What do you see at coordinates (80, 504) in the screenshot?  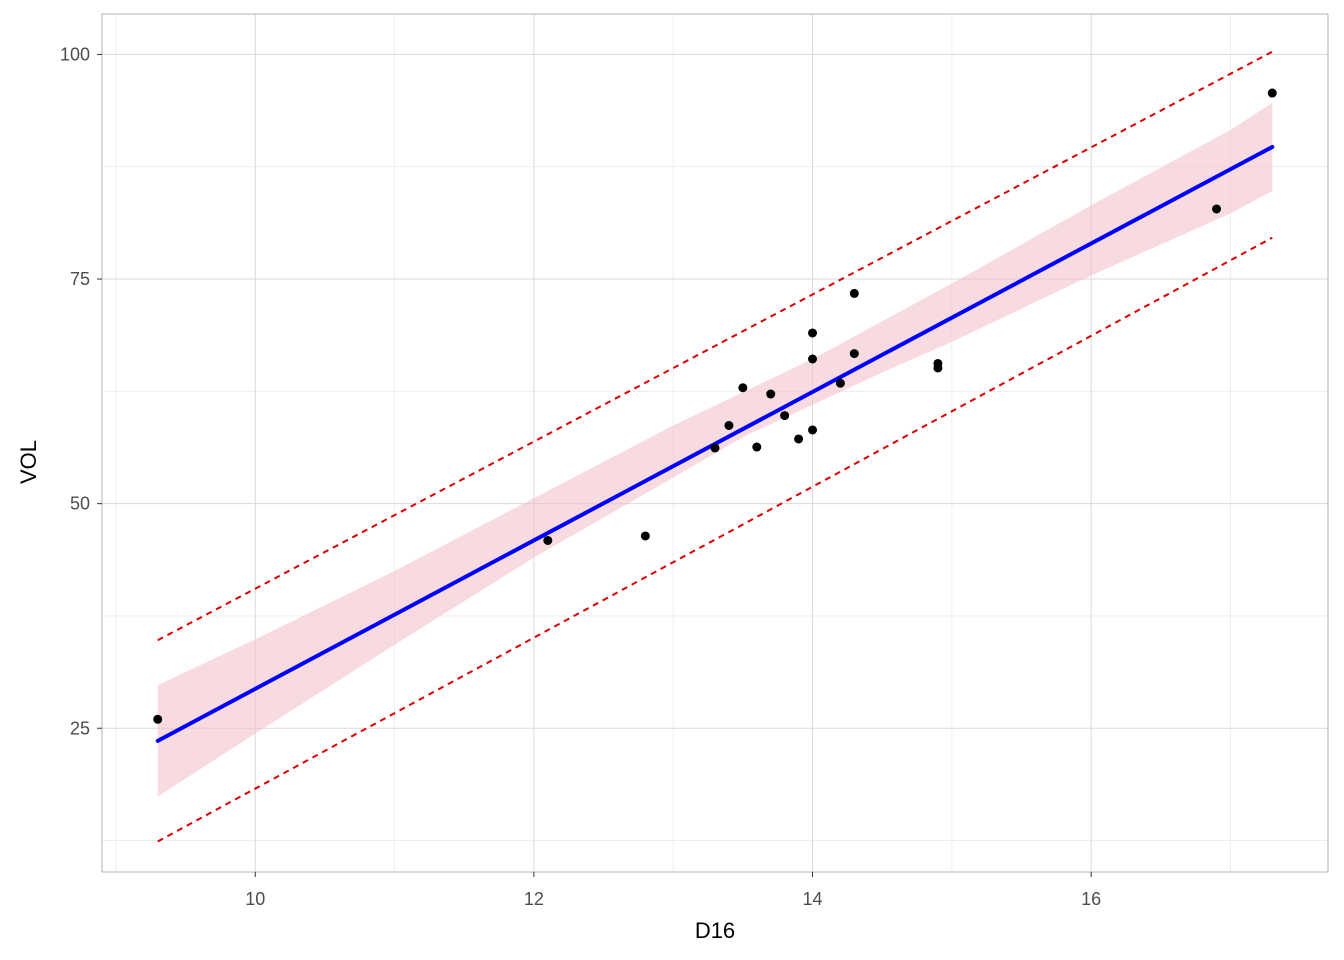 I see `y-tick-label: 50` at bounding box center [80, 504].